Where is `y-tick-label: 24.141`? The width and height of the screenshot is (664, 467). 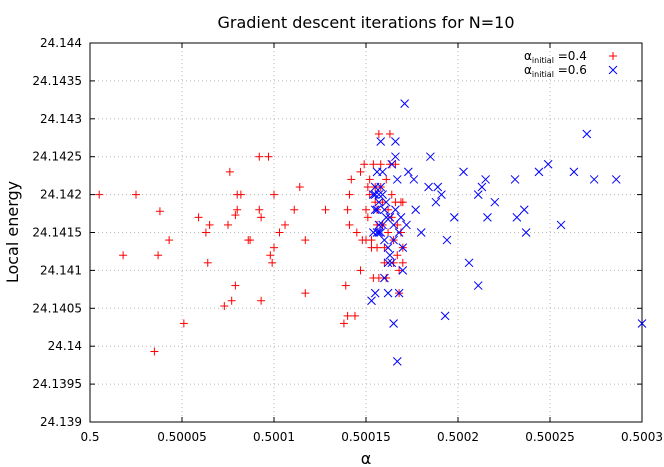
y-tick-label: 24.141 is located at coordinates (61, 270).